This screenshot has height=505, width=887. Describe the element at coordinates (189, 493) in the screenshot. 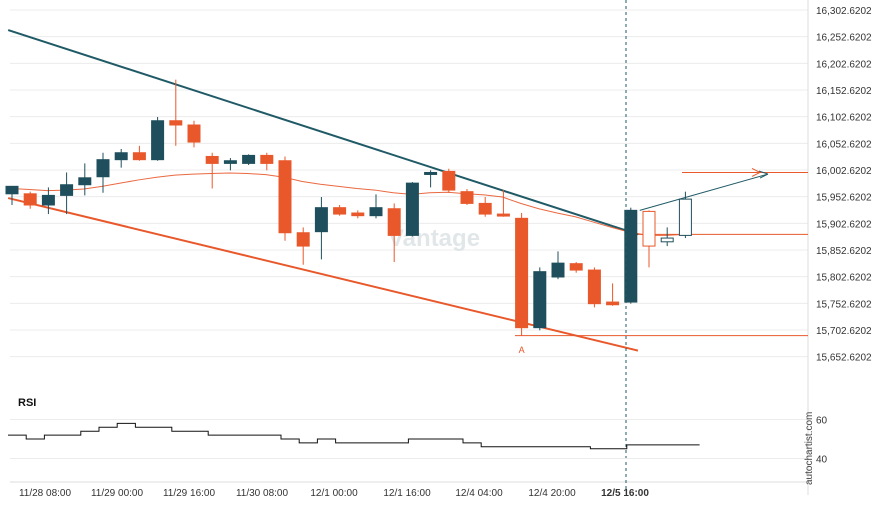

I see `x-tick-label: 11/29 16:00` at that location.